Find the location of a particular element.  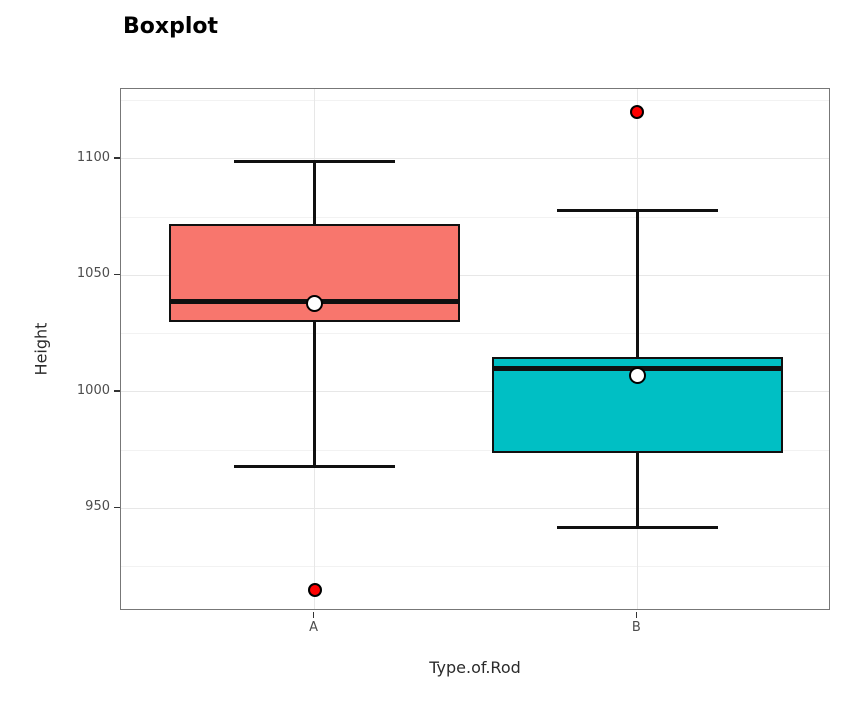

whisker-cap-low-A is located at coordinates (314, 467).